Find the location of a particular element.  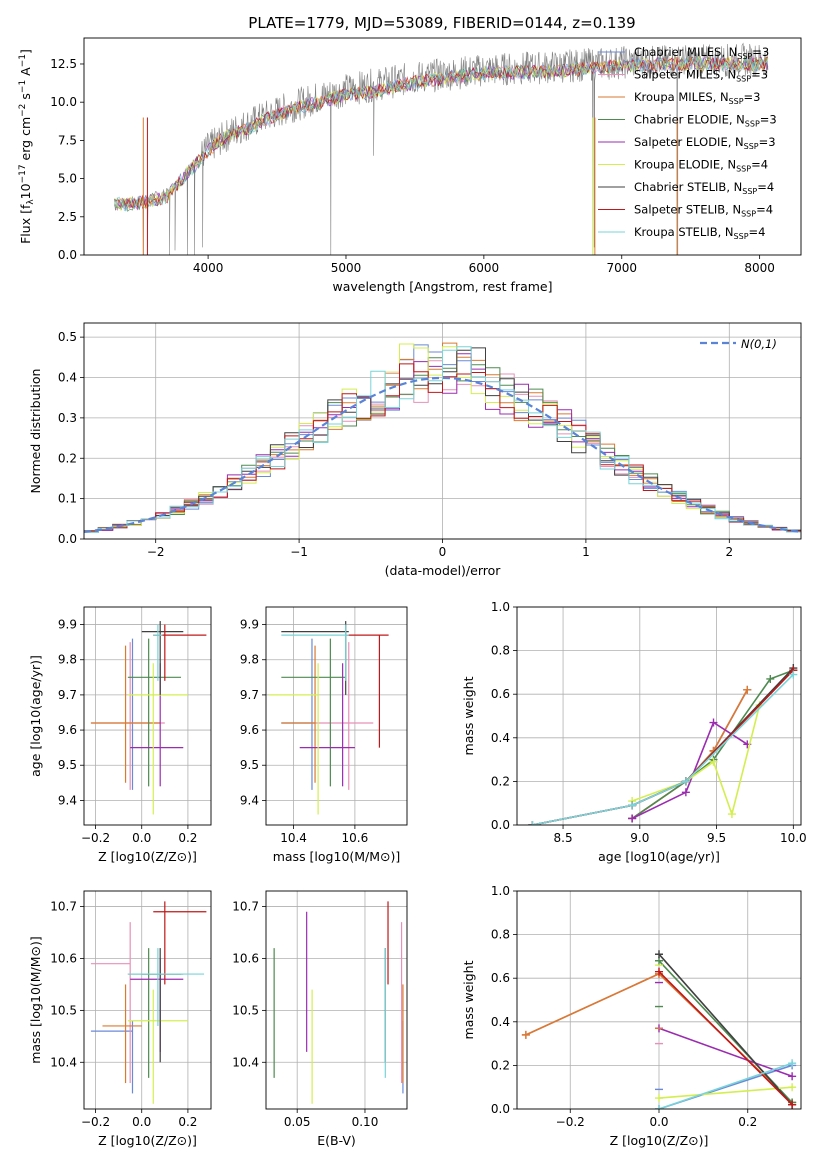

x-tick-label: −0.2 is located at coordinates (95, 838).